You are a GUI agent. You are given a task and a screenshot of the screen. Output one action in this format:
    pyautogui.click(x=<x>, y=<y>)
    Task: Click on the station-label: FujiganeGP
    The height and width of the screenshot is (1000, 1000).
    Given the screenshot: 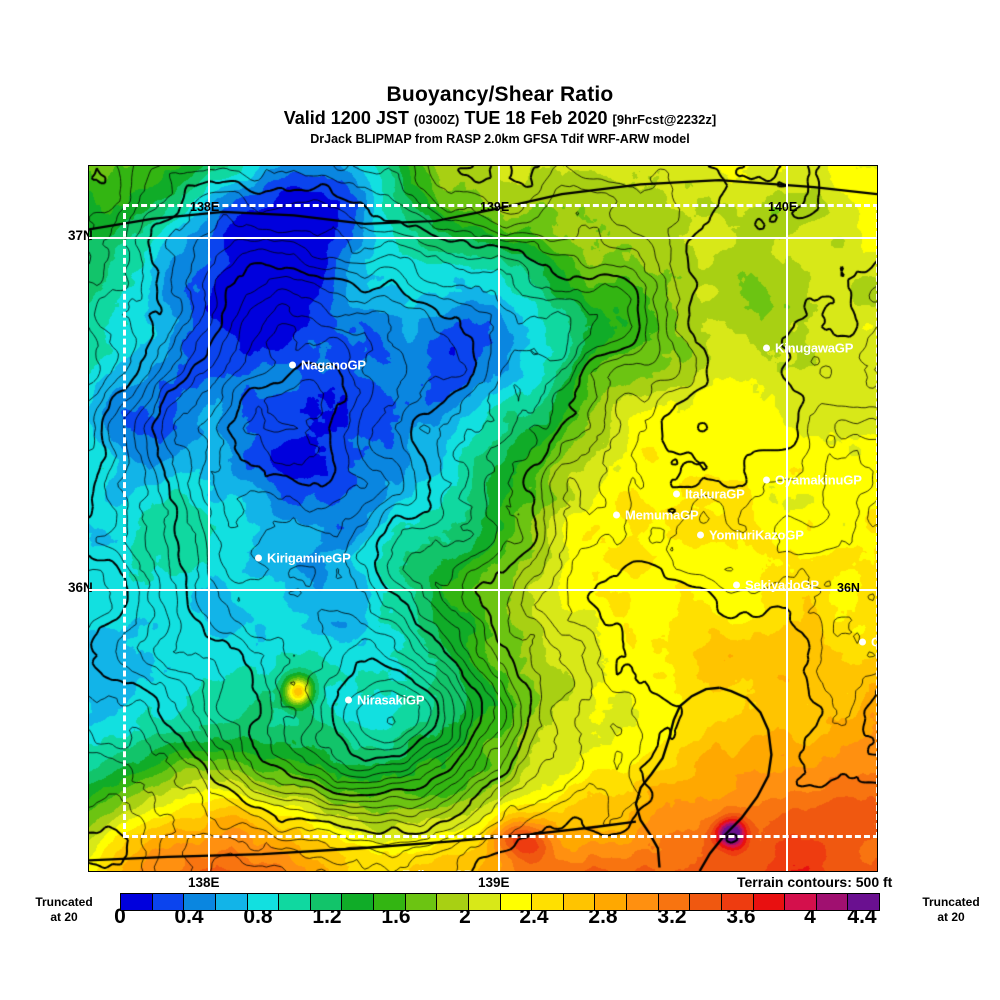 What is the action you would take?
    pyautogui.click(x=437, y=870)
    